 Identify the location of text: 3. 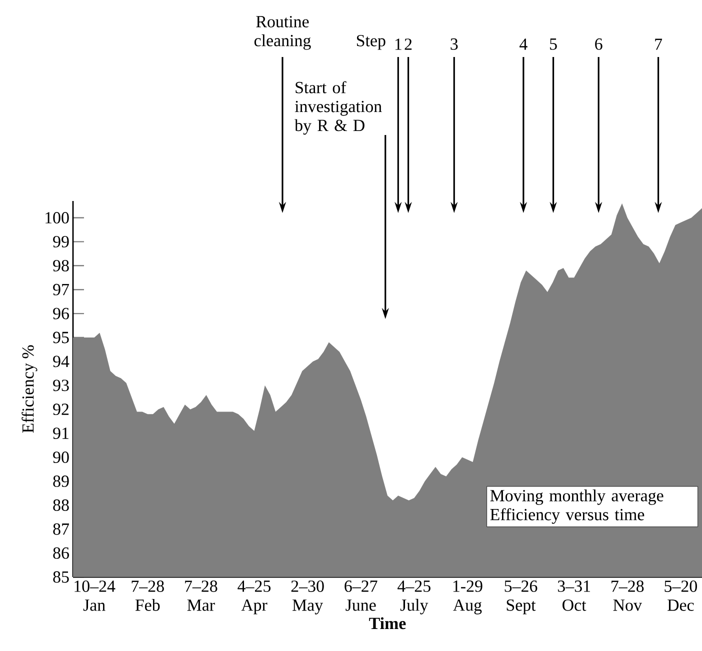
(454, 44).